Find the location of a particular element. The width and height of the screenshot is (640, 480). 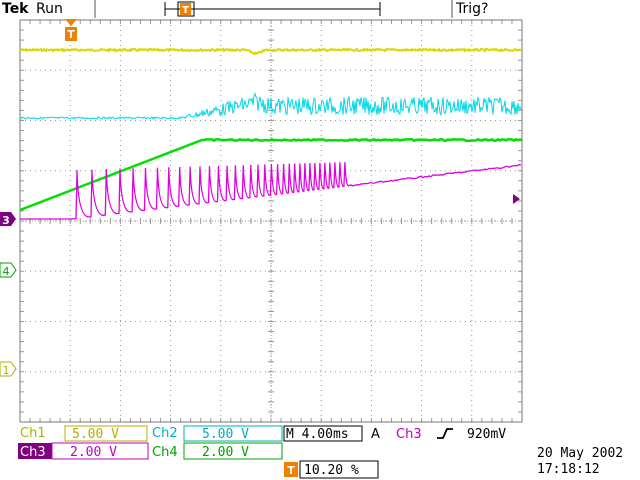

ch1-ground-marker: 1 is located at coordinates (8, 369).